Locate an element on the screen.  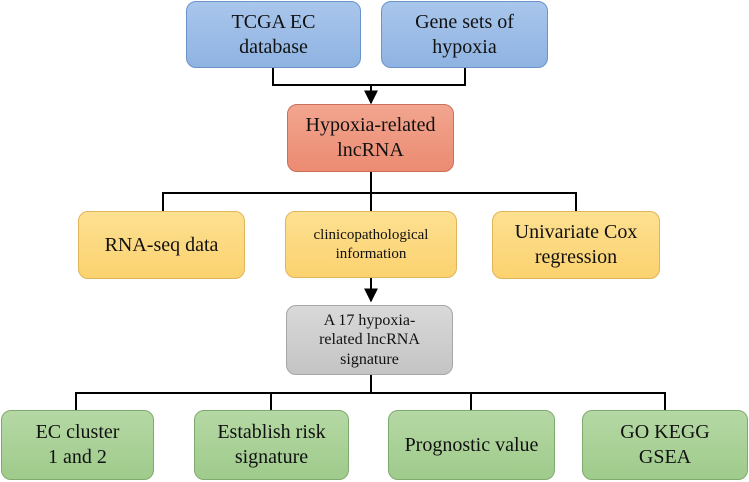
node-hypoxia-lncrna-label: Hypoxia-related lncRNA is located at coordinates (370, 137).